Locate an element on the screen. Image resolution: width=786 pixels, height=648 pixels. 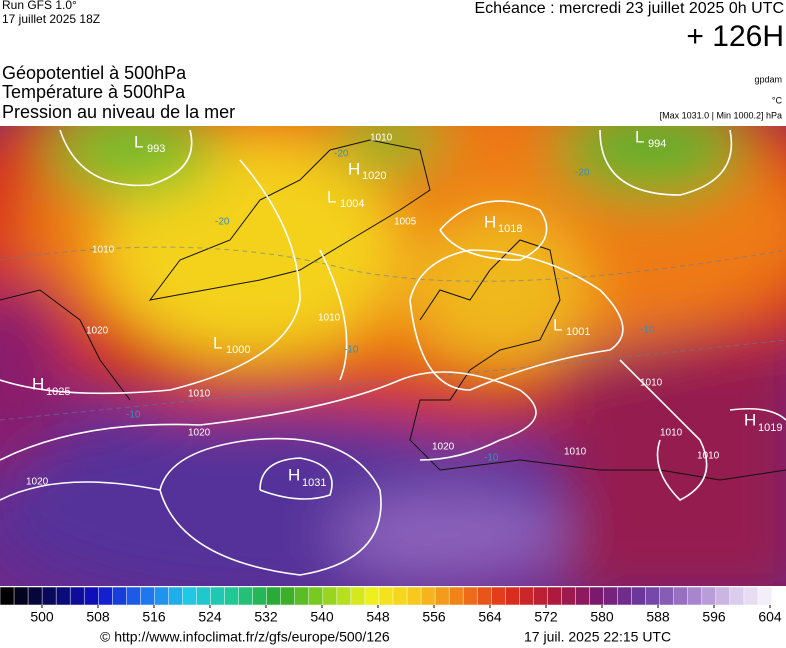
center-value: 1031 is located at coordinates (314, 483).